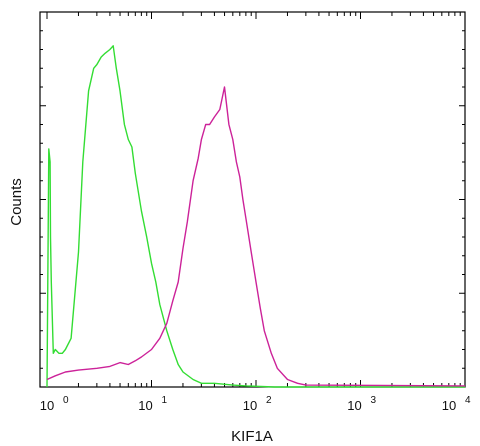 The image size is (480, 446). Describe the element at coordinates (16, 202) in the screenshot. I see `y-axis-label: Counts` at that location.